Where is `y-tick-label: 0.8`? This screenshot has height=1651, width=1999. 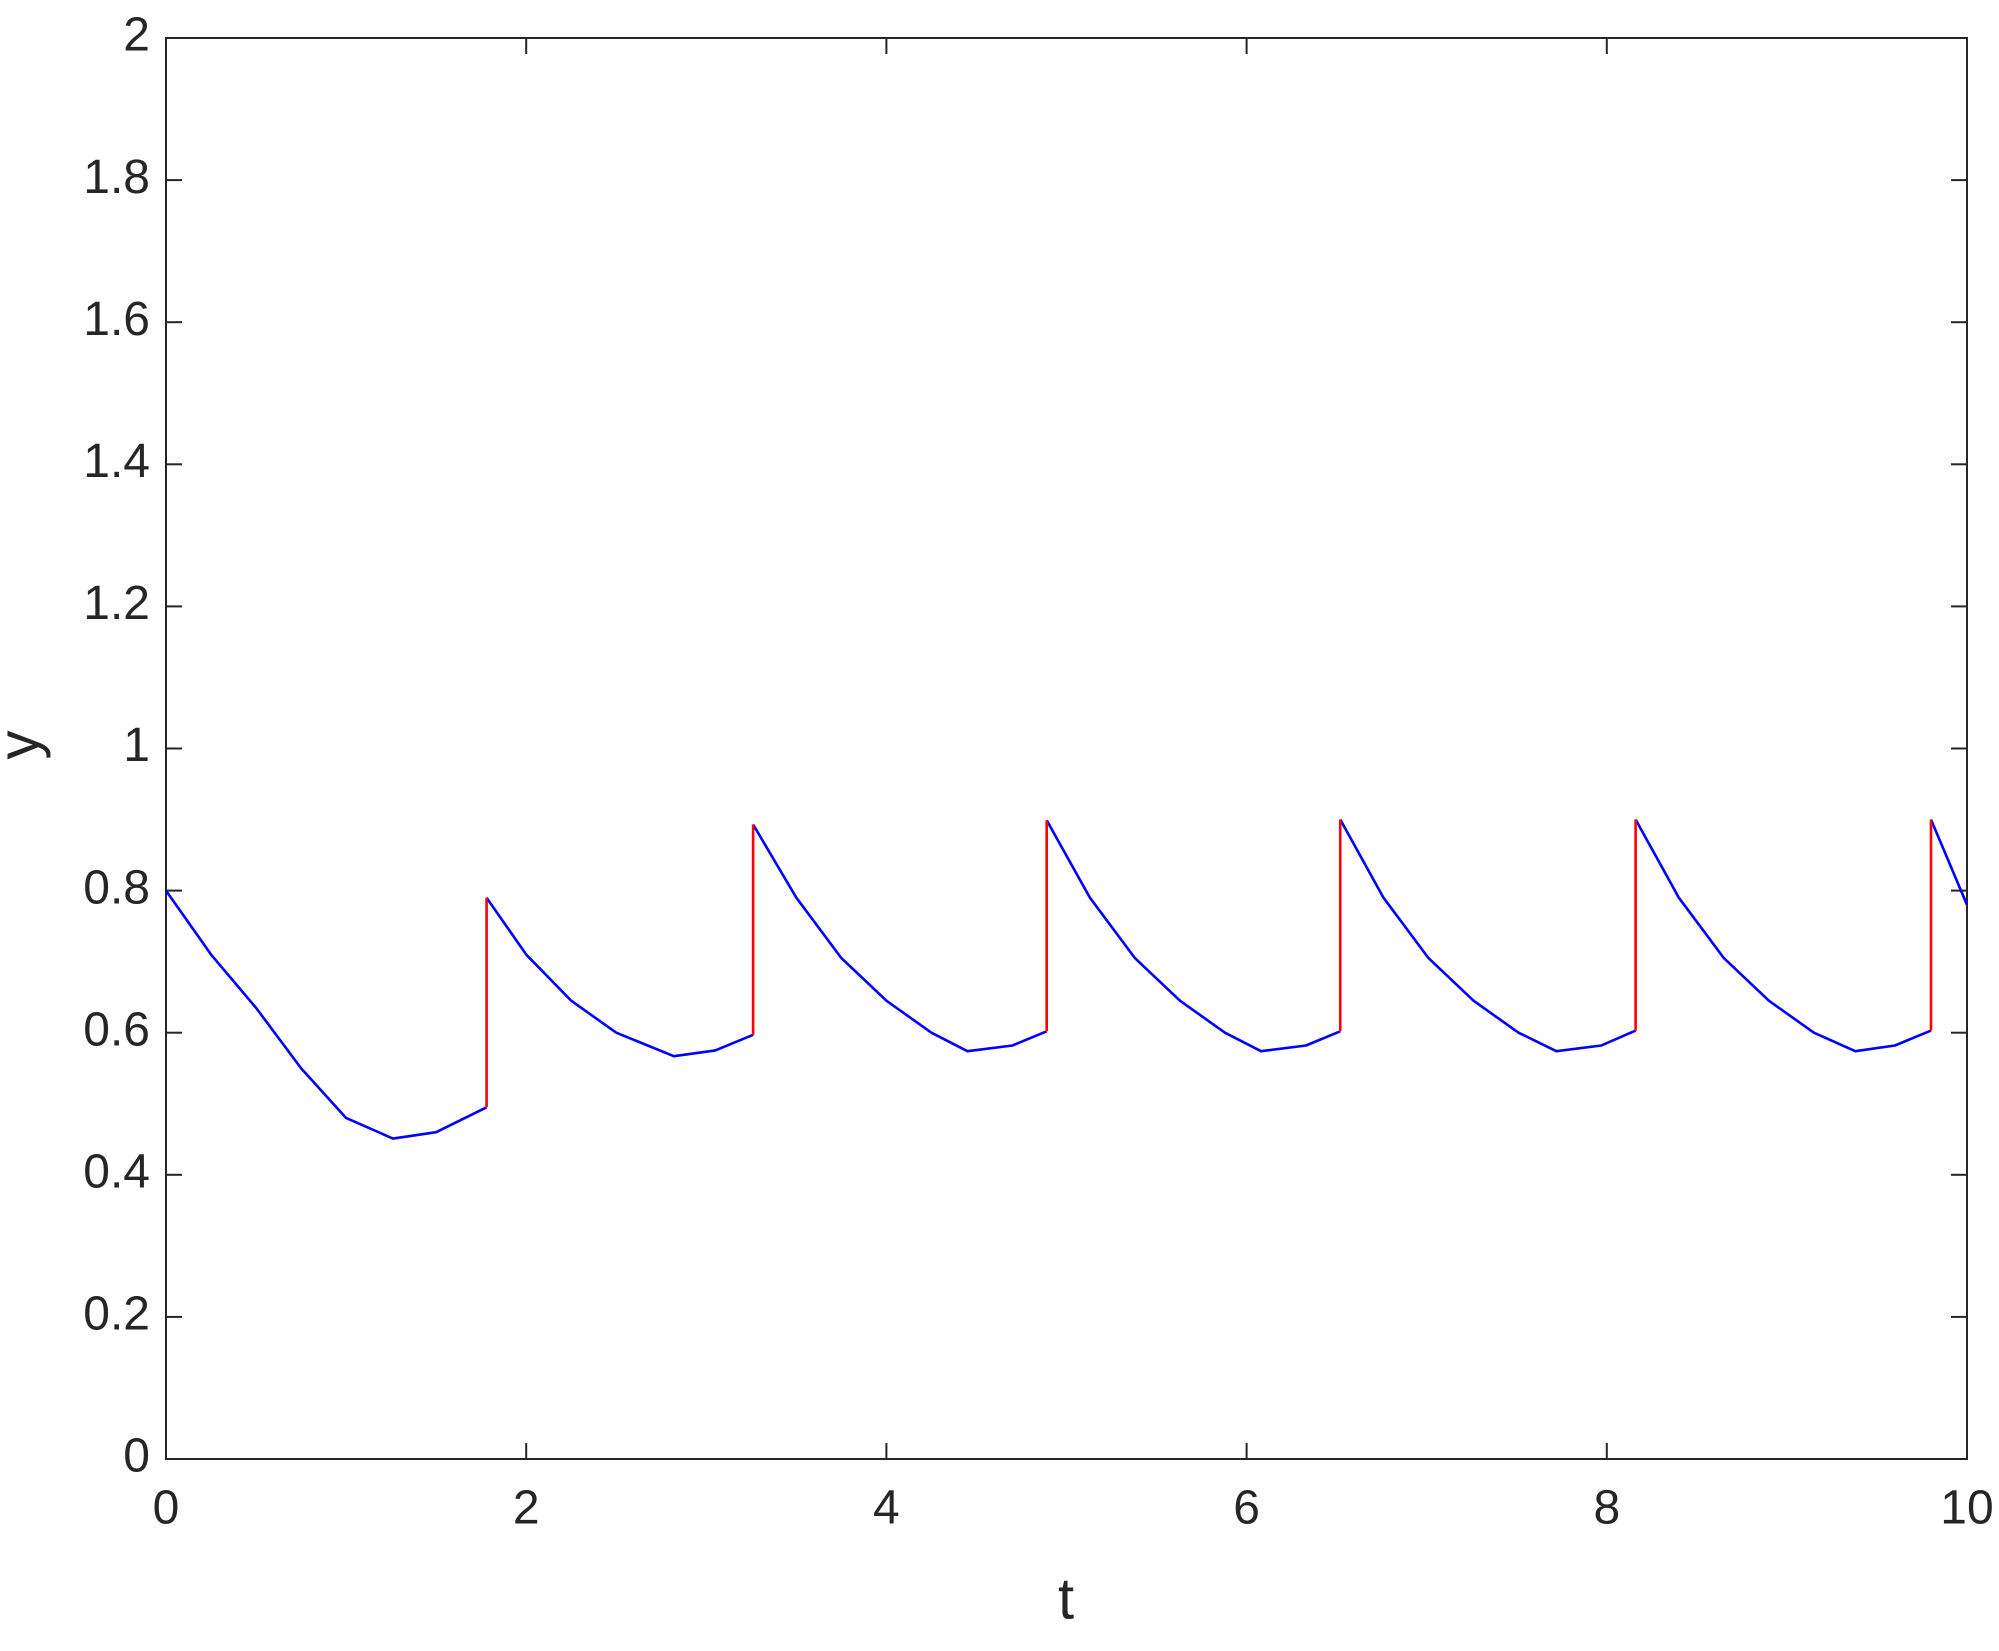 y-tick-label: 0.8 is located at coordinates (116, 887).